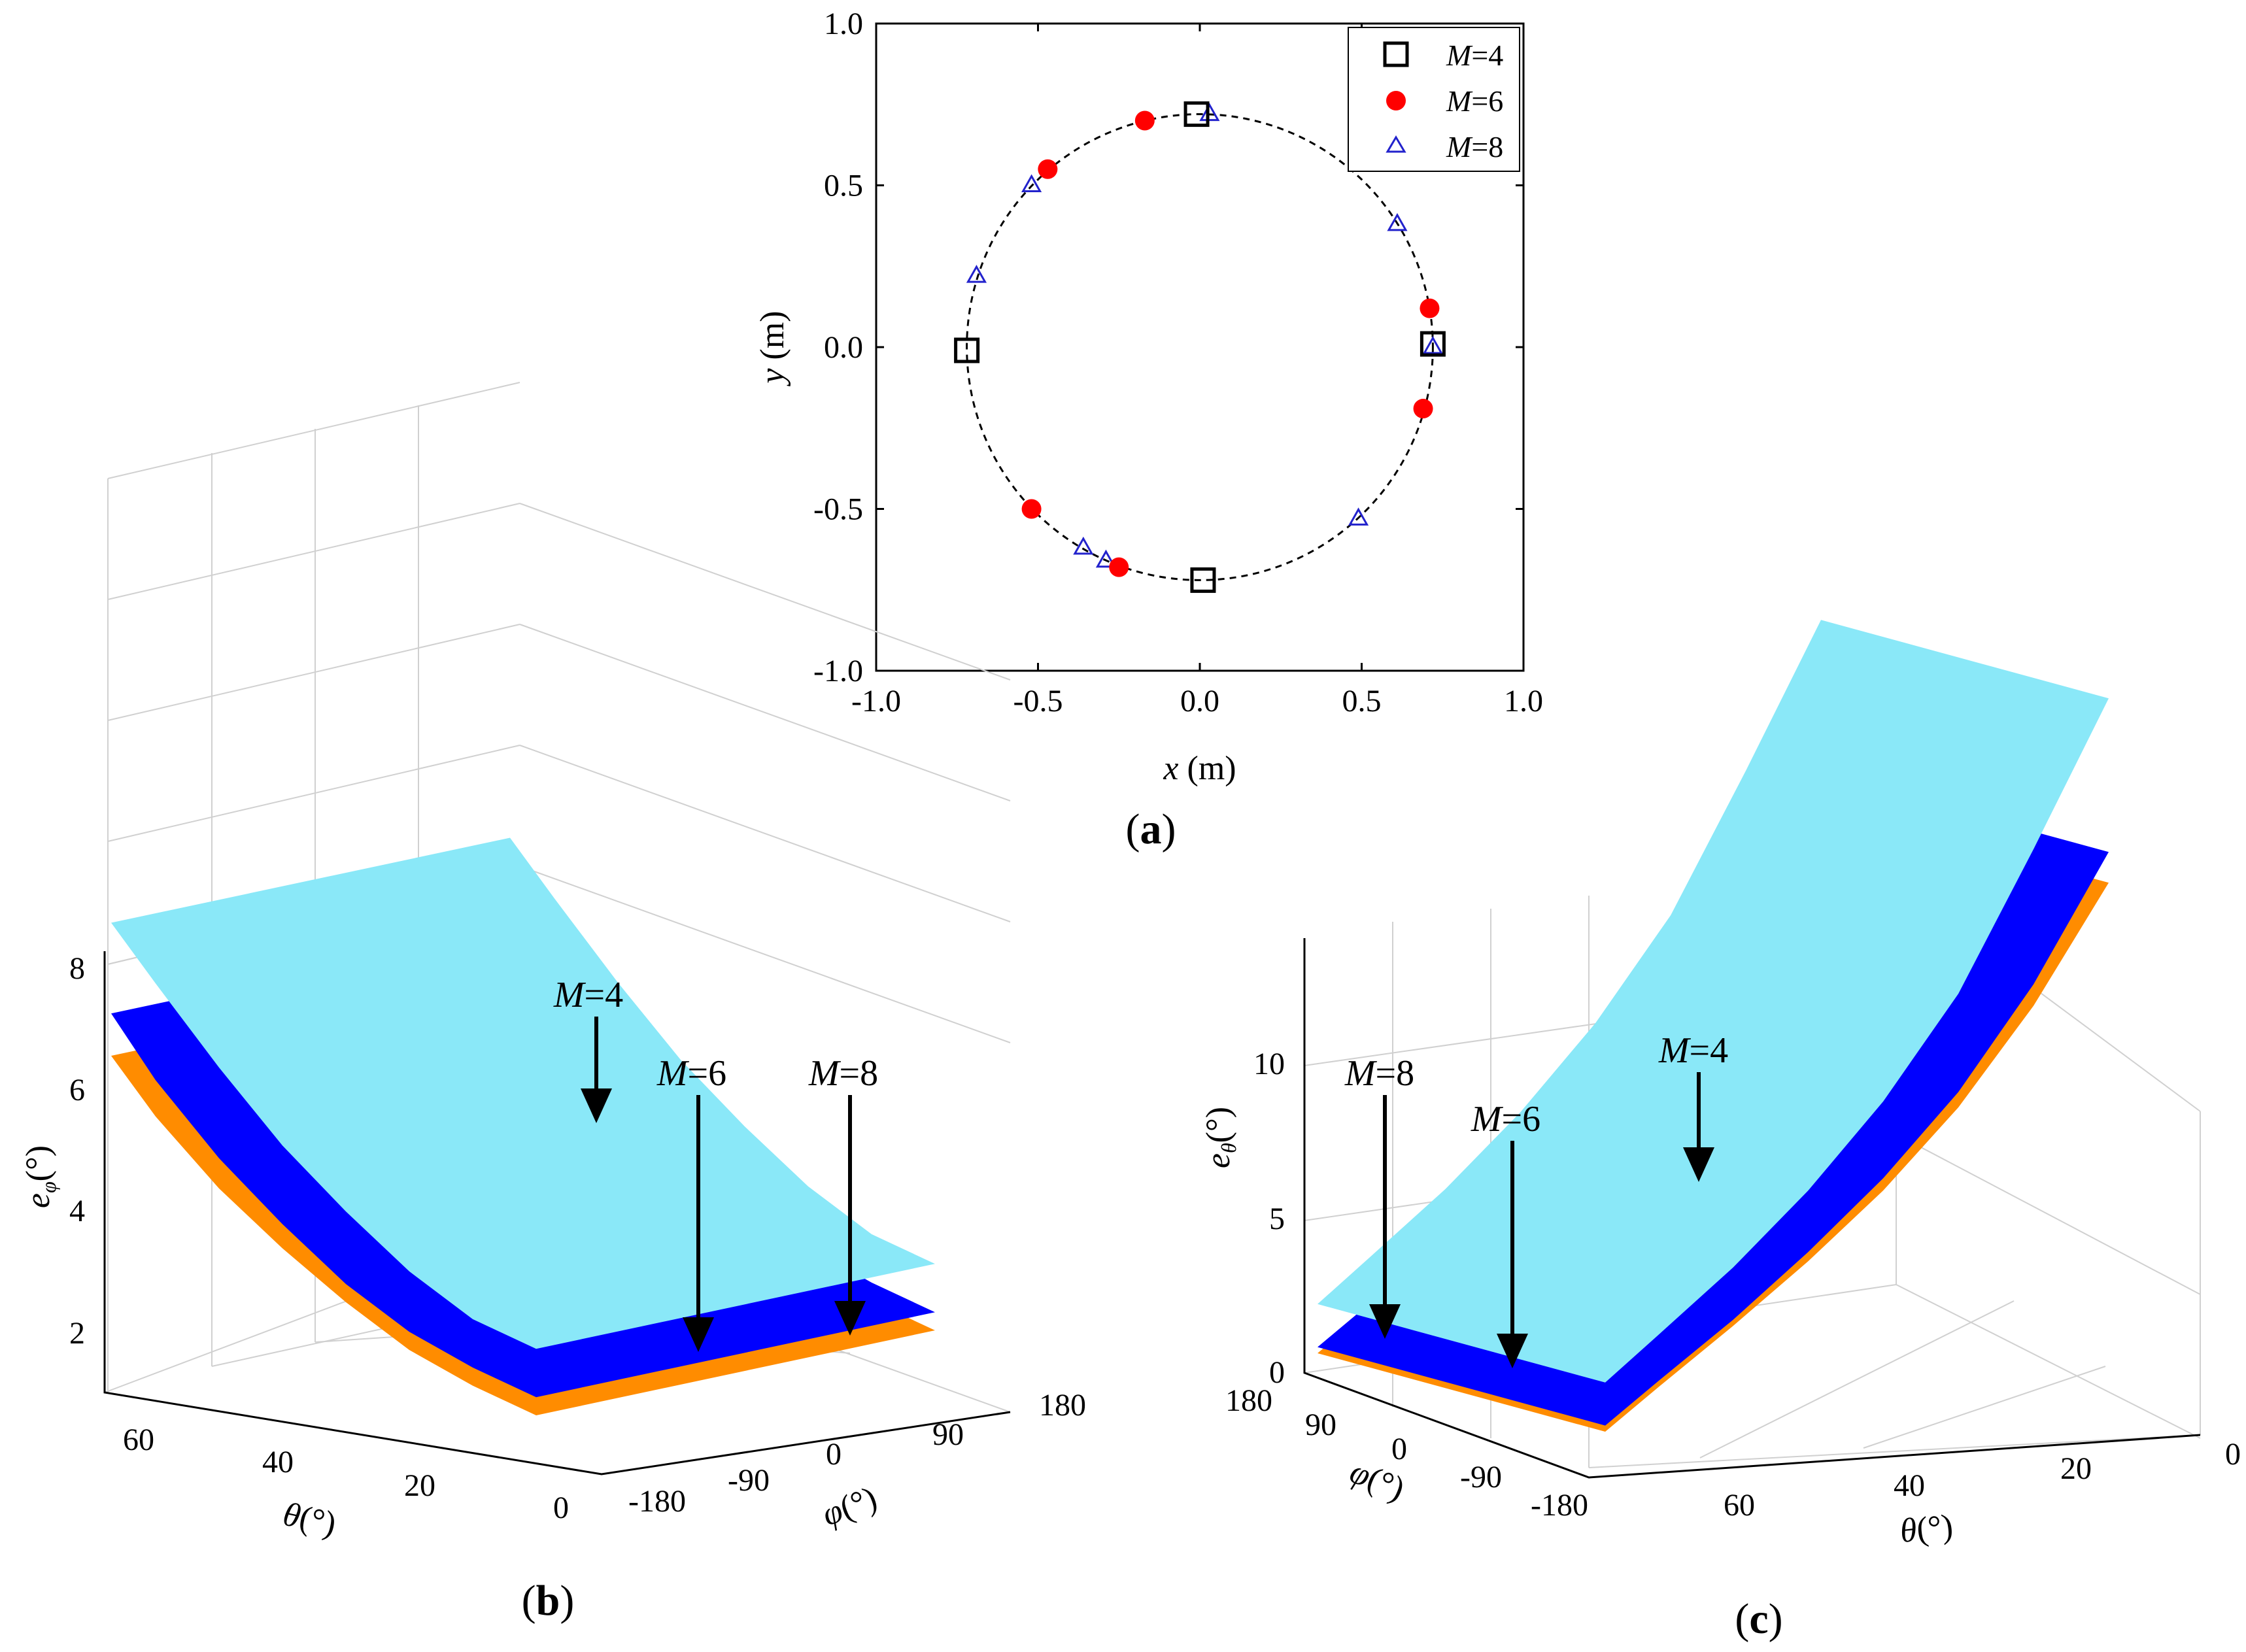  I want to click on legend-box, so click(1434, 99).